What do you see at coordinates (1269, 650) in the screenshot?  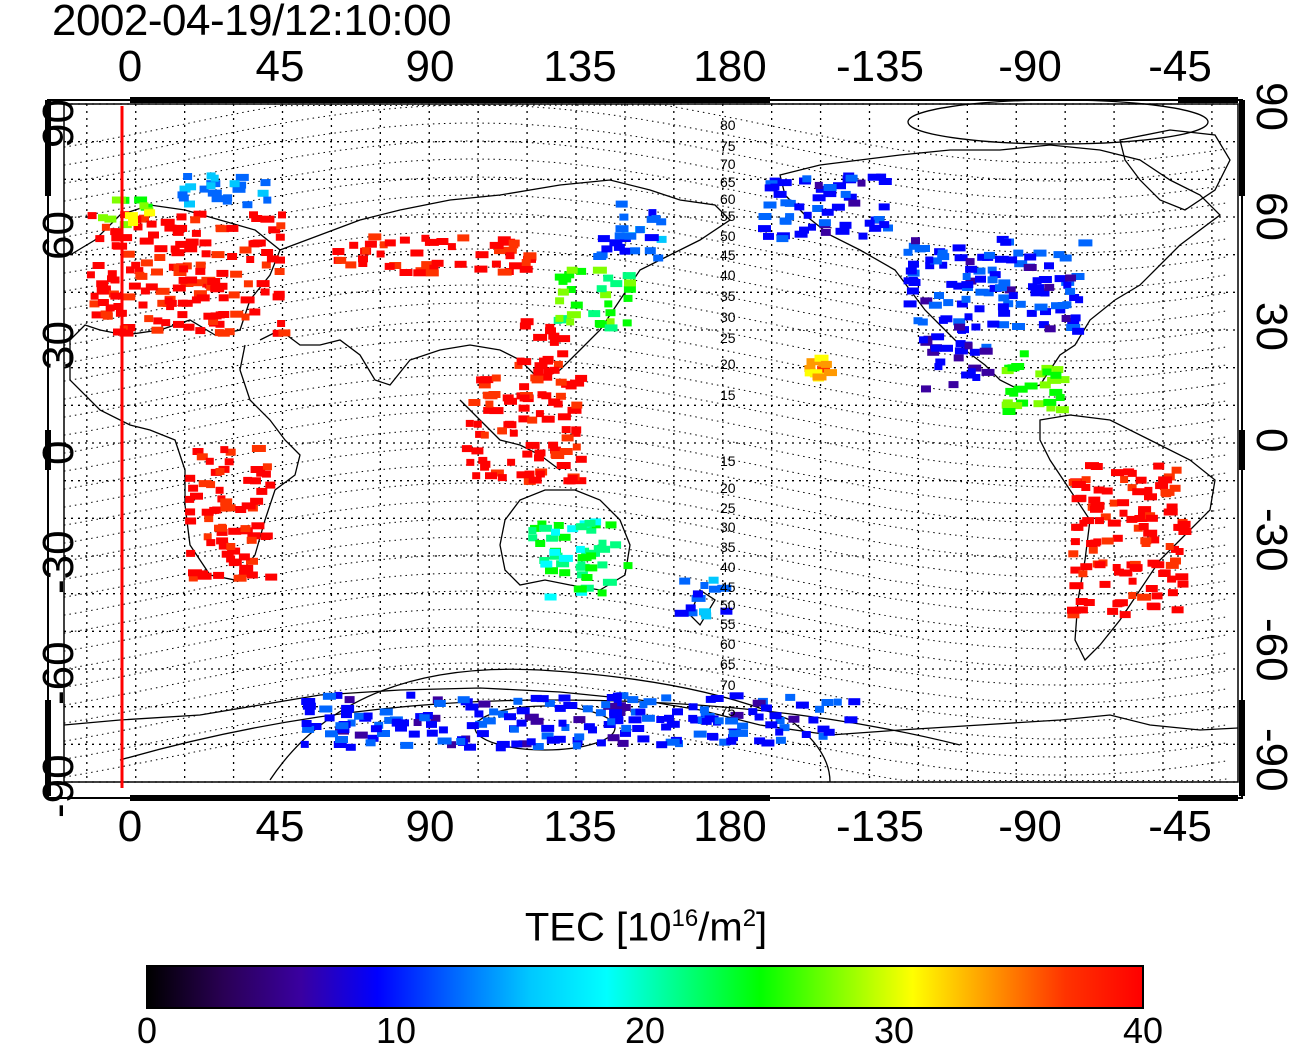 I see `tick-right-5: -60` at bounding box center [1269, 650].